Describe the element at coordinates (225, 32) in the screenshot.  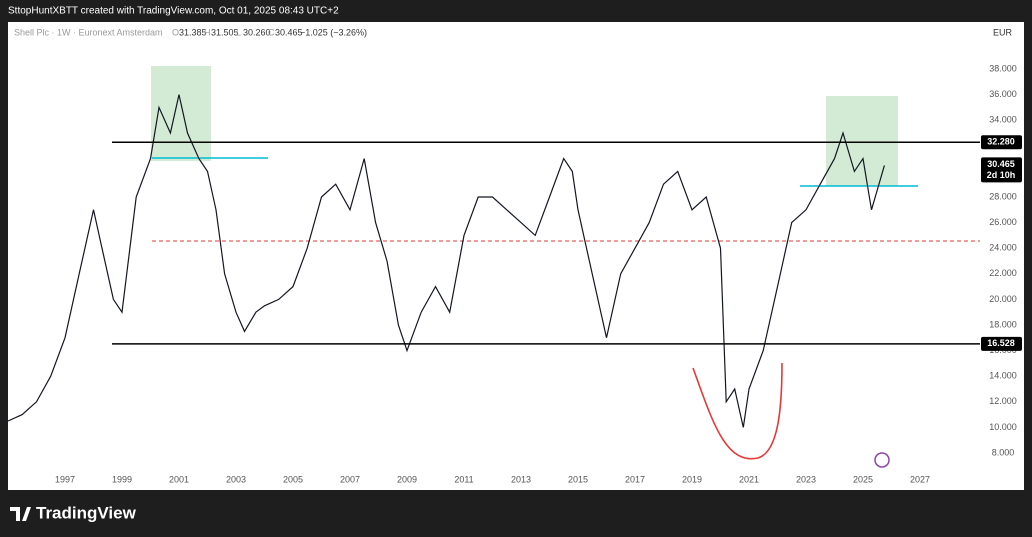
I see `ohlc-value: 31.505` at that location.